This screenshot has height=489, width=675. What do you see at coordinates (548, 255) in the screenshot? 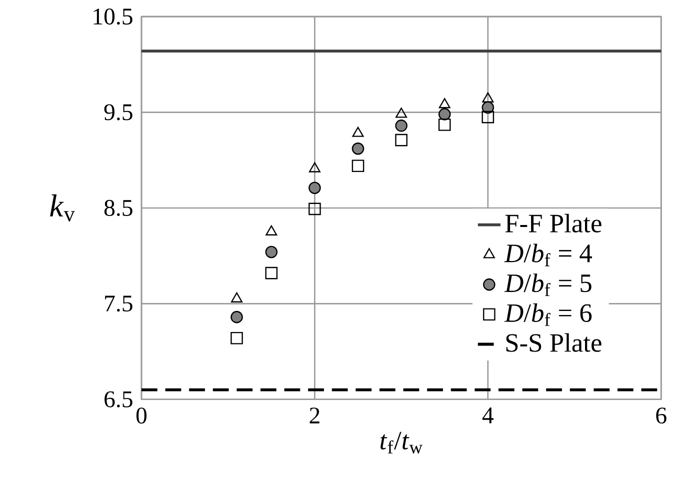
I see `legend-label: D/b$_{f}$ = 4` at bounding box center [548, 255].